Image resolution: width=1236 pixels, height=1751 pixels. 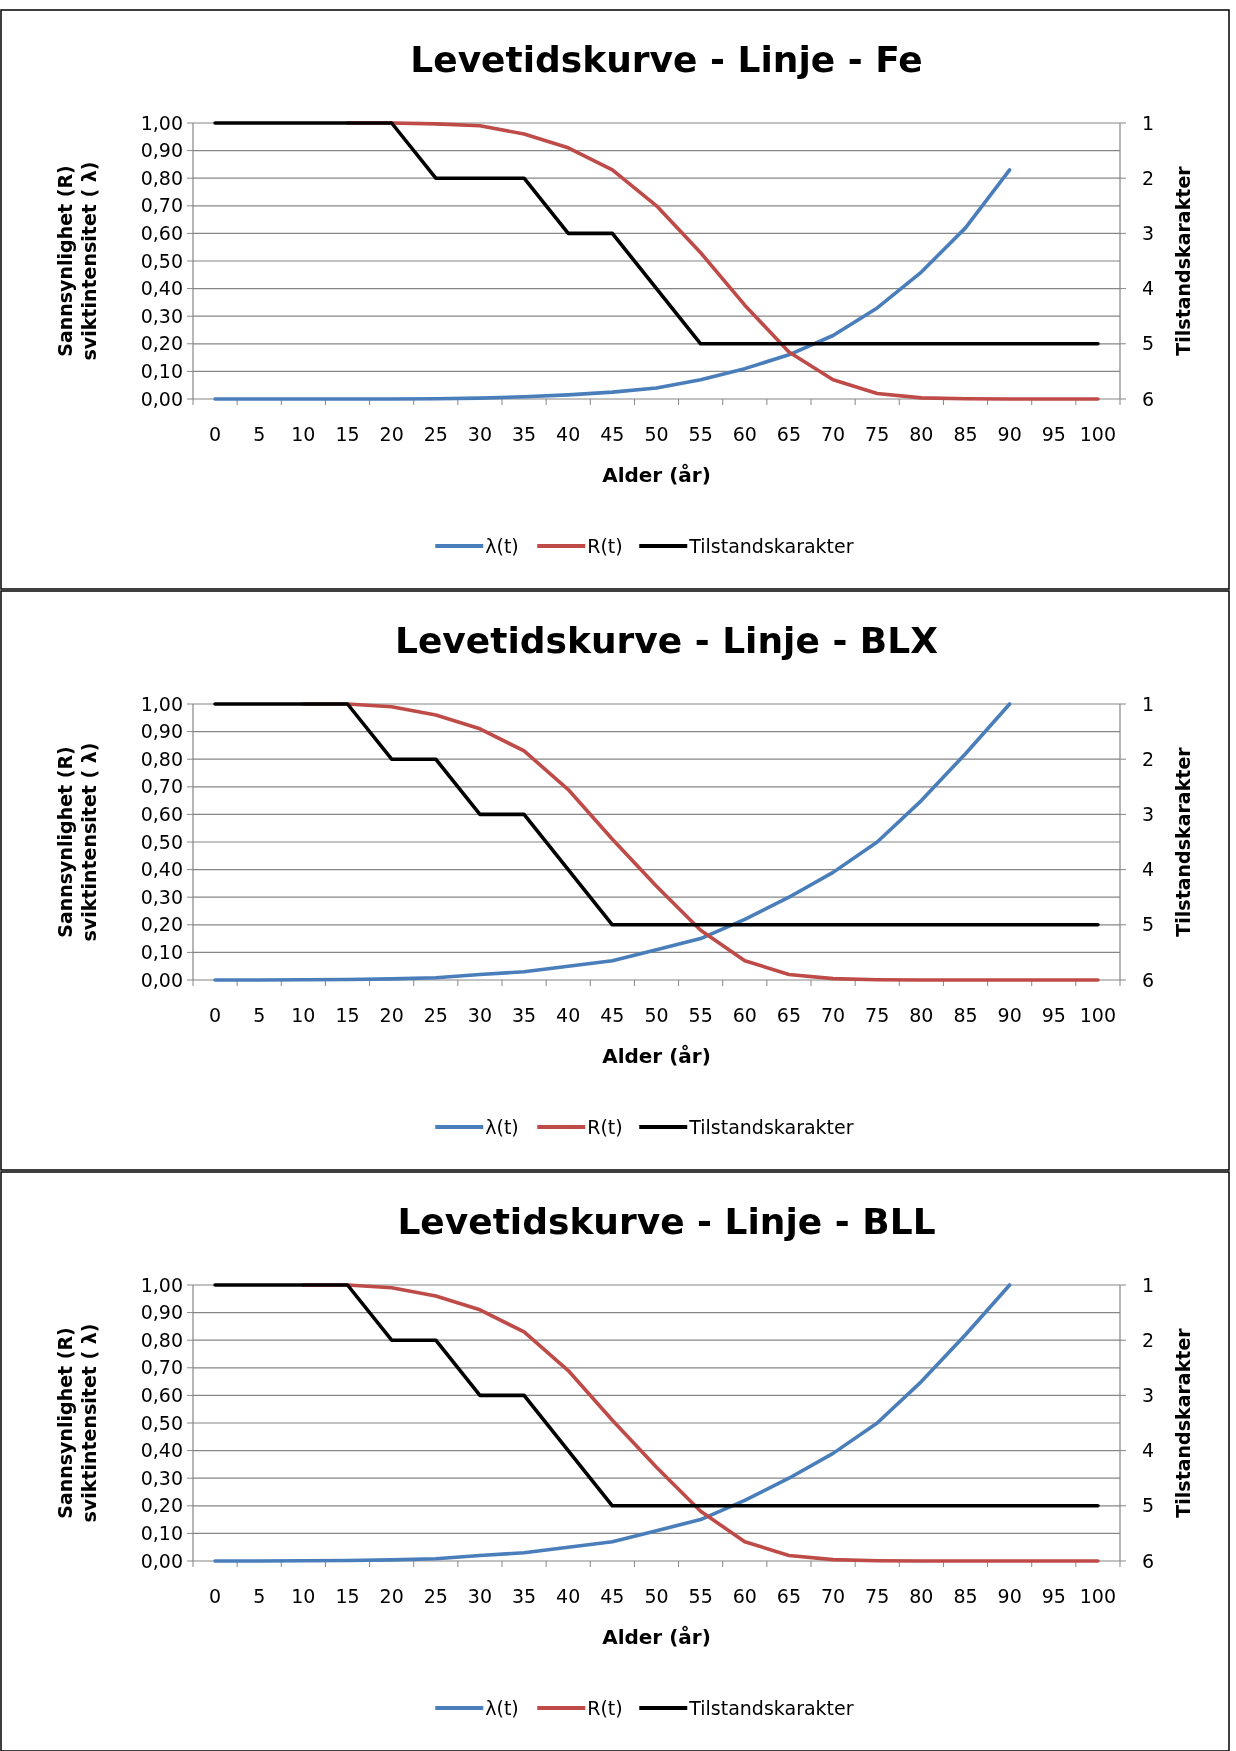 I want to click on y2-axis-title: Tilstandskarakter, so click(x=1183, y=1422).